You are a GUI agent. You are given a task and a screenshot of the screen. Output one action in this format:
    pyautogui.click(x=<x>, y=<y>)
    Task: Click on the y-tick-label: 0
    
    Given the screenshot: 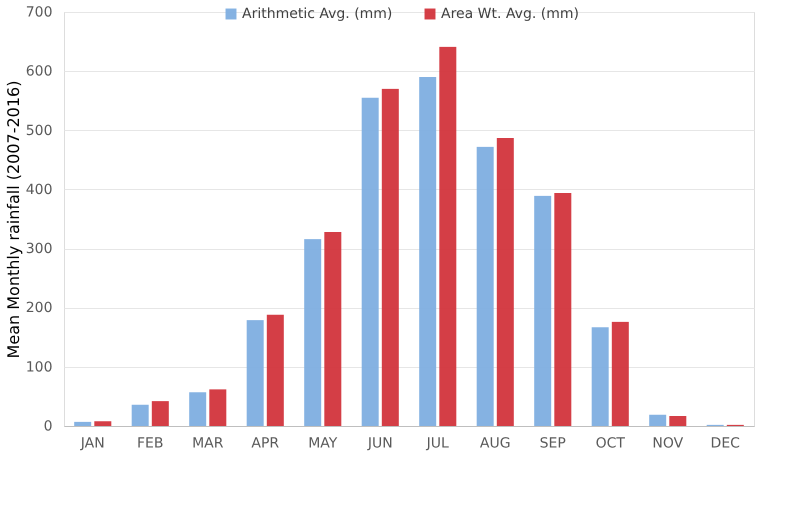 What is the action you would take?
    pyautogui.click(x=48, y=426)
    